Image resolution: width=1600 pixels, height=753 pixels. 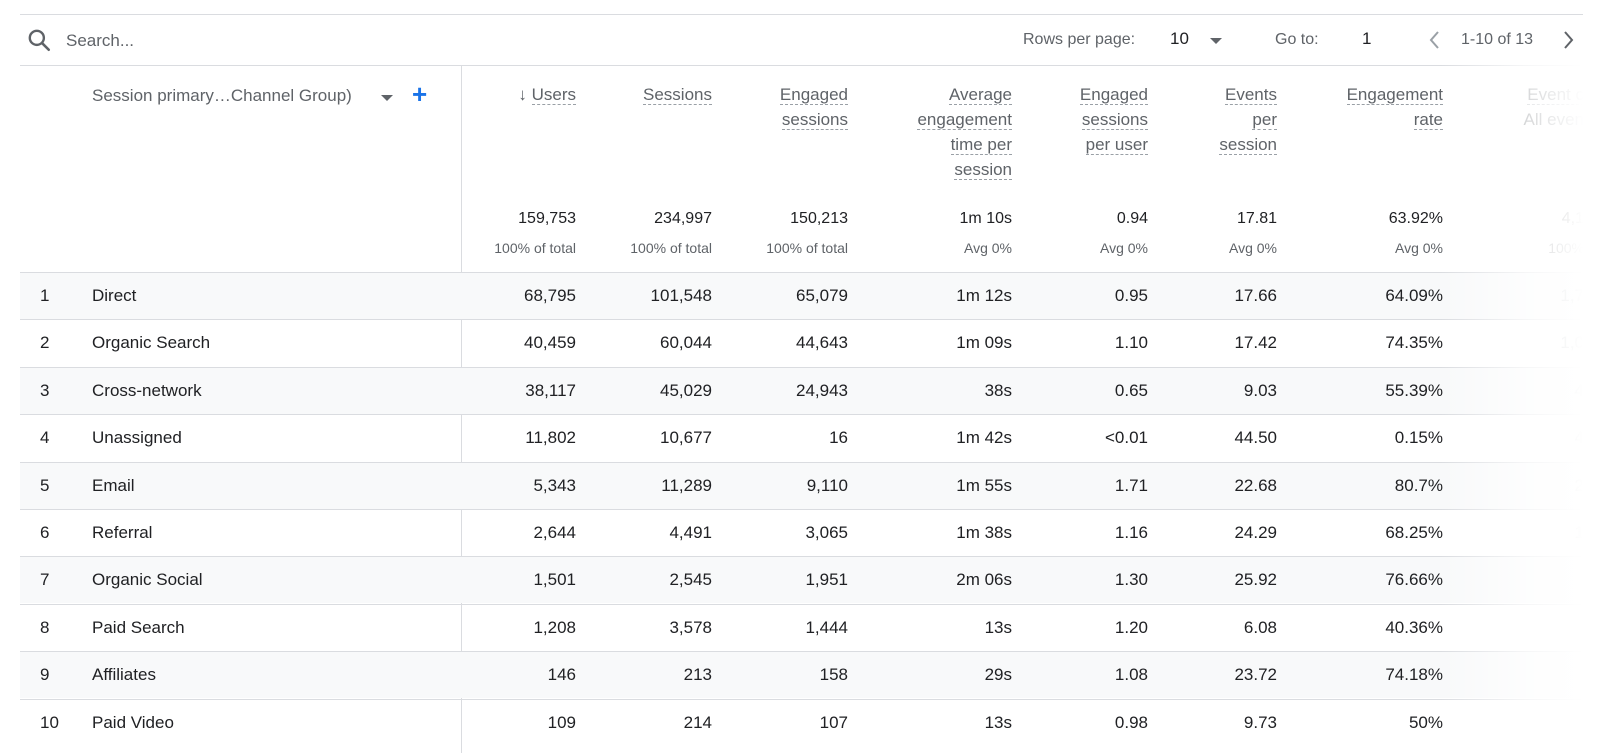 What do you see at coordinates (561, 675) in the screenshot?
I see `row-cell: 146` at bounding box center [561, 675].